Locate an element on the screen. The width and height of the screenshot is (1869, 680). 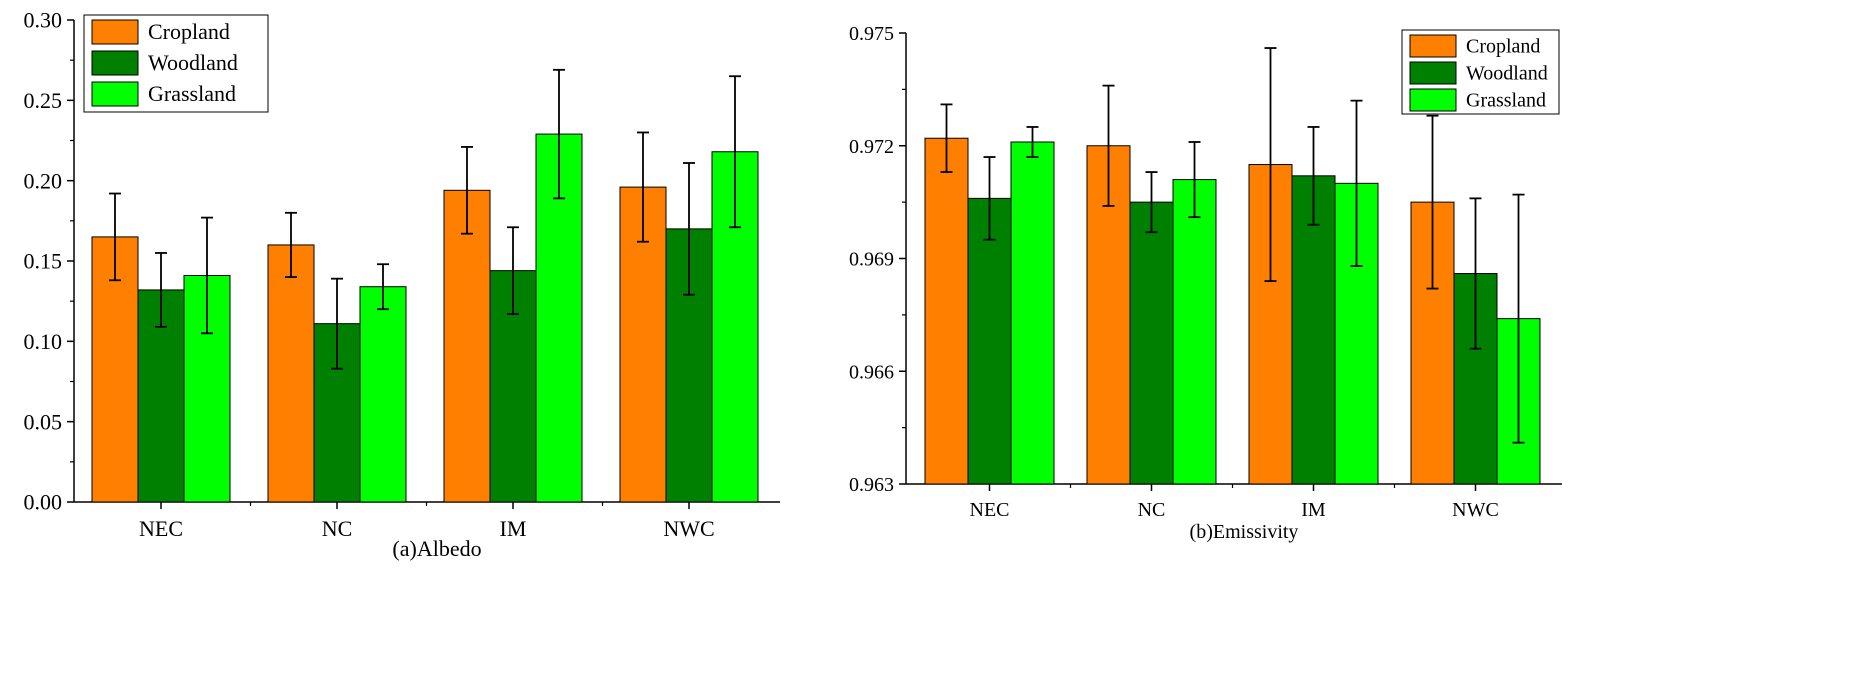
y-tick-label: 0.972 is located at coordinates (871, 147).